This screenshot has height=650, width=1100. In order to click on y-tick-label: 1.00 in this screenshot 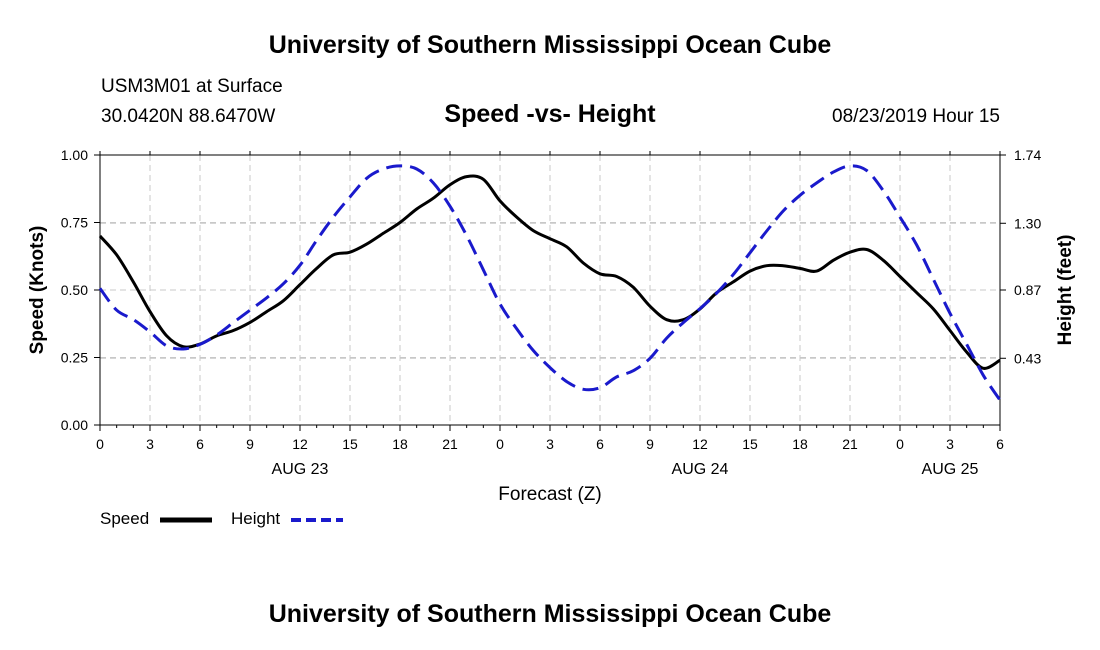, I will do `click(74, 155)`.